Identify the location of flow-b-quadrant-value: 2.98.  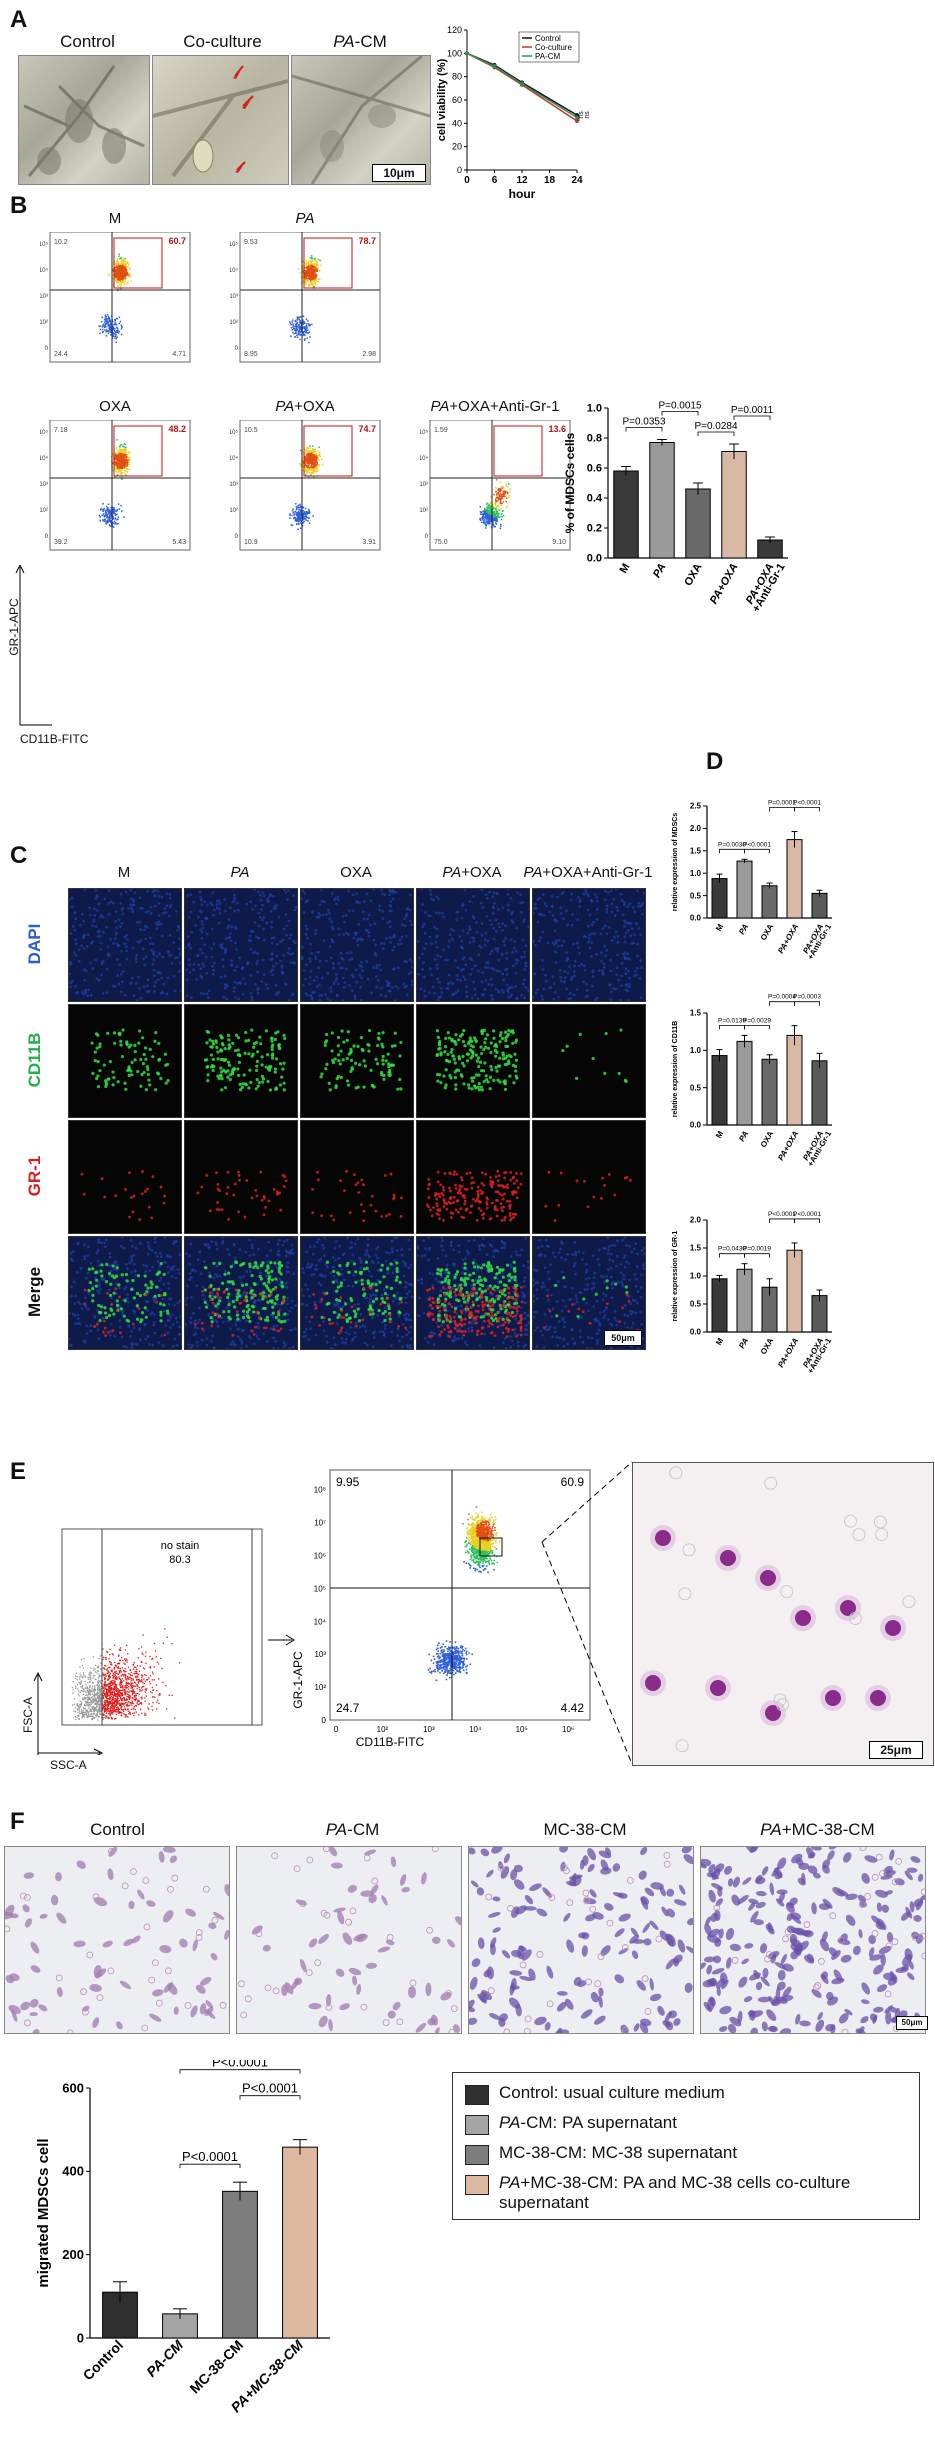
(369, 354).